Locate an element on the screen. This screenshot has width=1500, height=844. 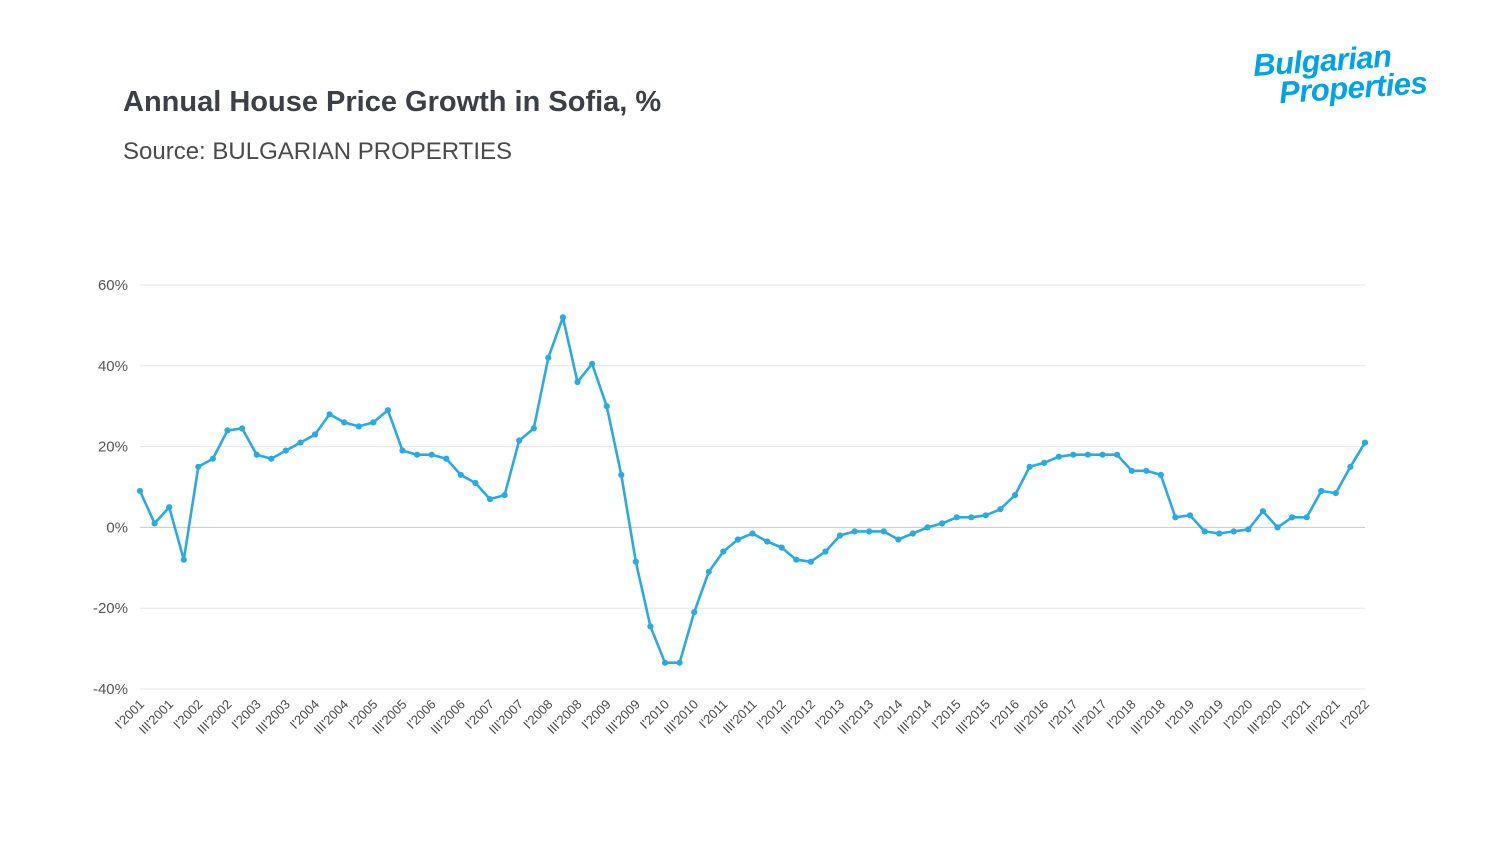
bulgarian-properties-logo: Bulgarian Properties is located at coordinates (1340, 74).